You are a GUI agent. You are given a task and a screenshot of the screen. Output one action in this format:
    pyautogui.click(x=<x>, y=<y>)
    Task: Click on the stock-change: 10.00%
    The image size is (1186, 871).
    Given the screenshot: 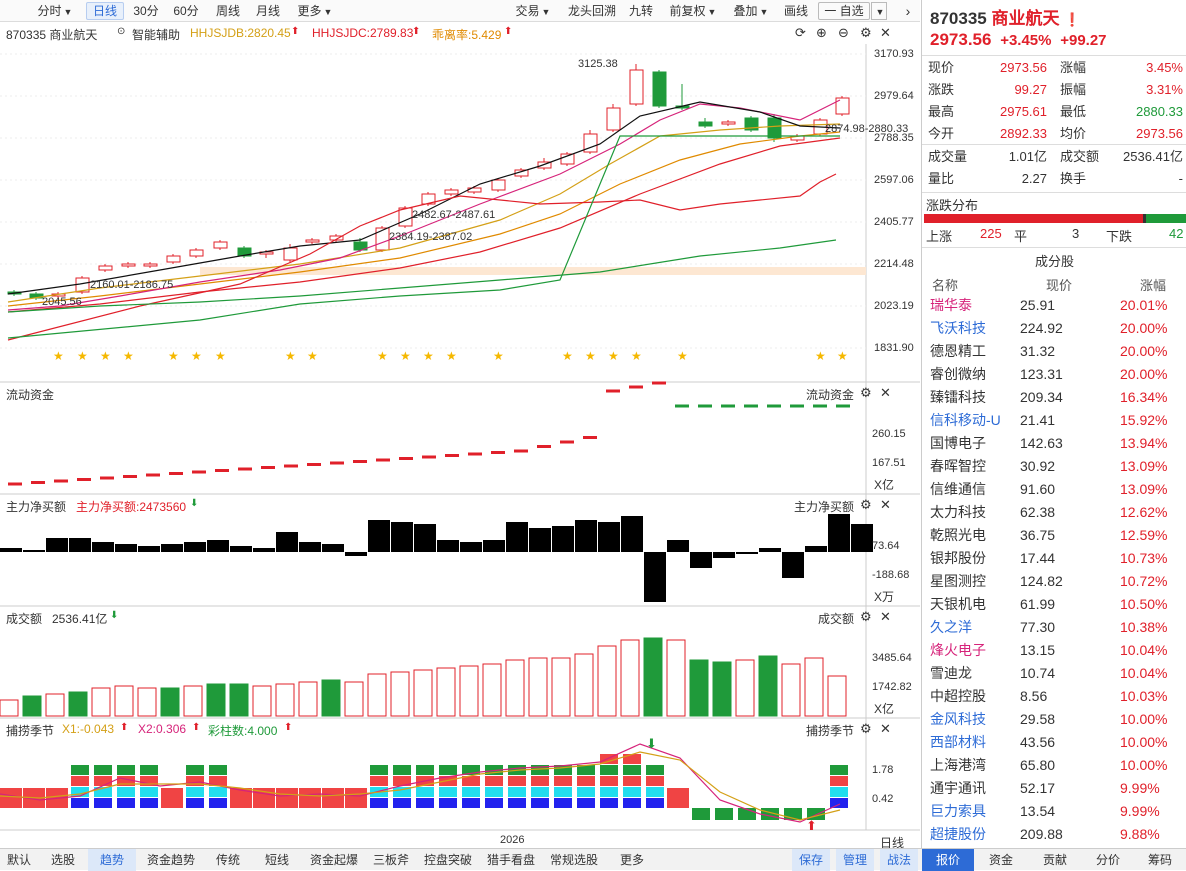 What is the action you would take?
    pyautogui.click(x=1144, y=742)
    